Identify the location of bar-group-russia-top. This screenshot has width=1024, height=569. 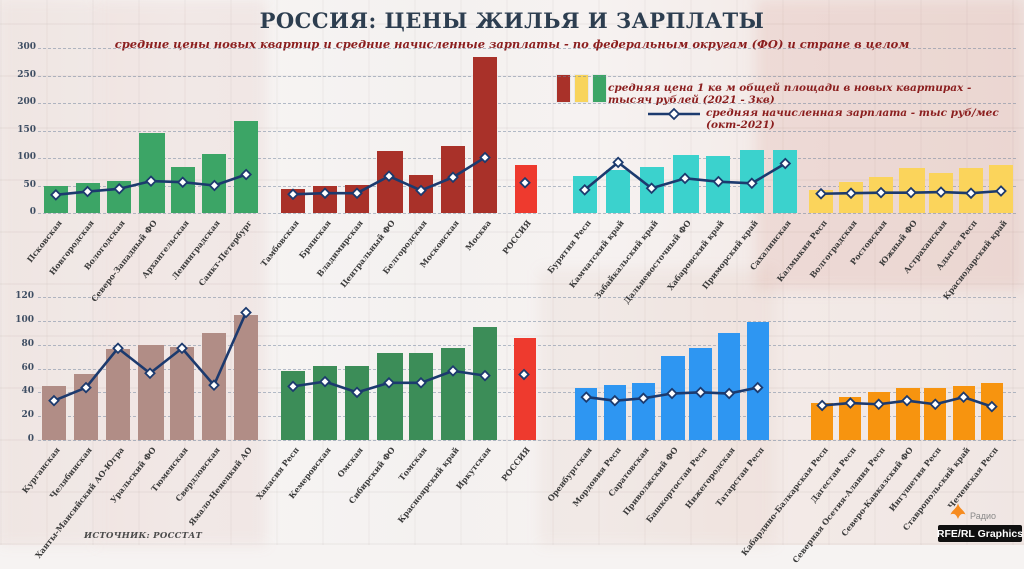
(526, 130).